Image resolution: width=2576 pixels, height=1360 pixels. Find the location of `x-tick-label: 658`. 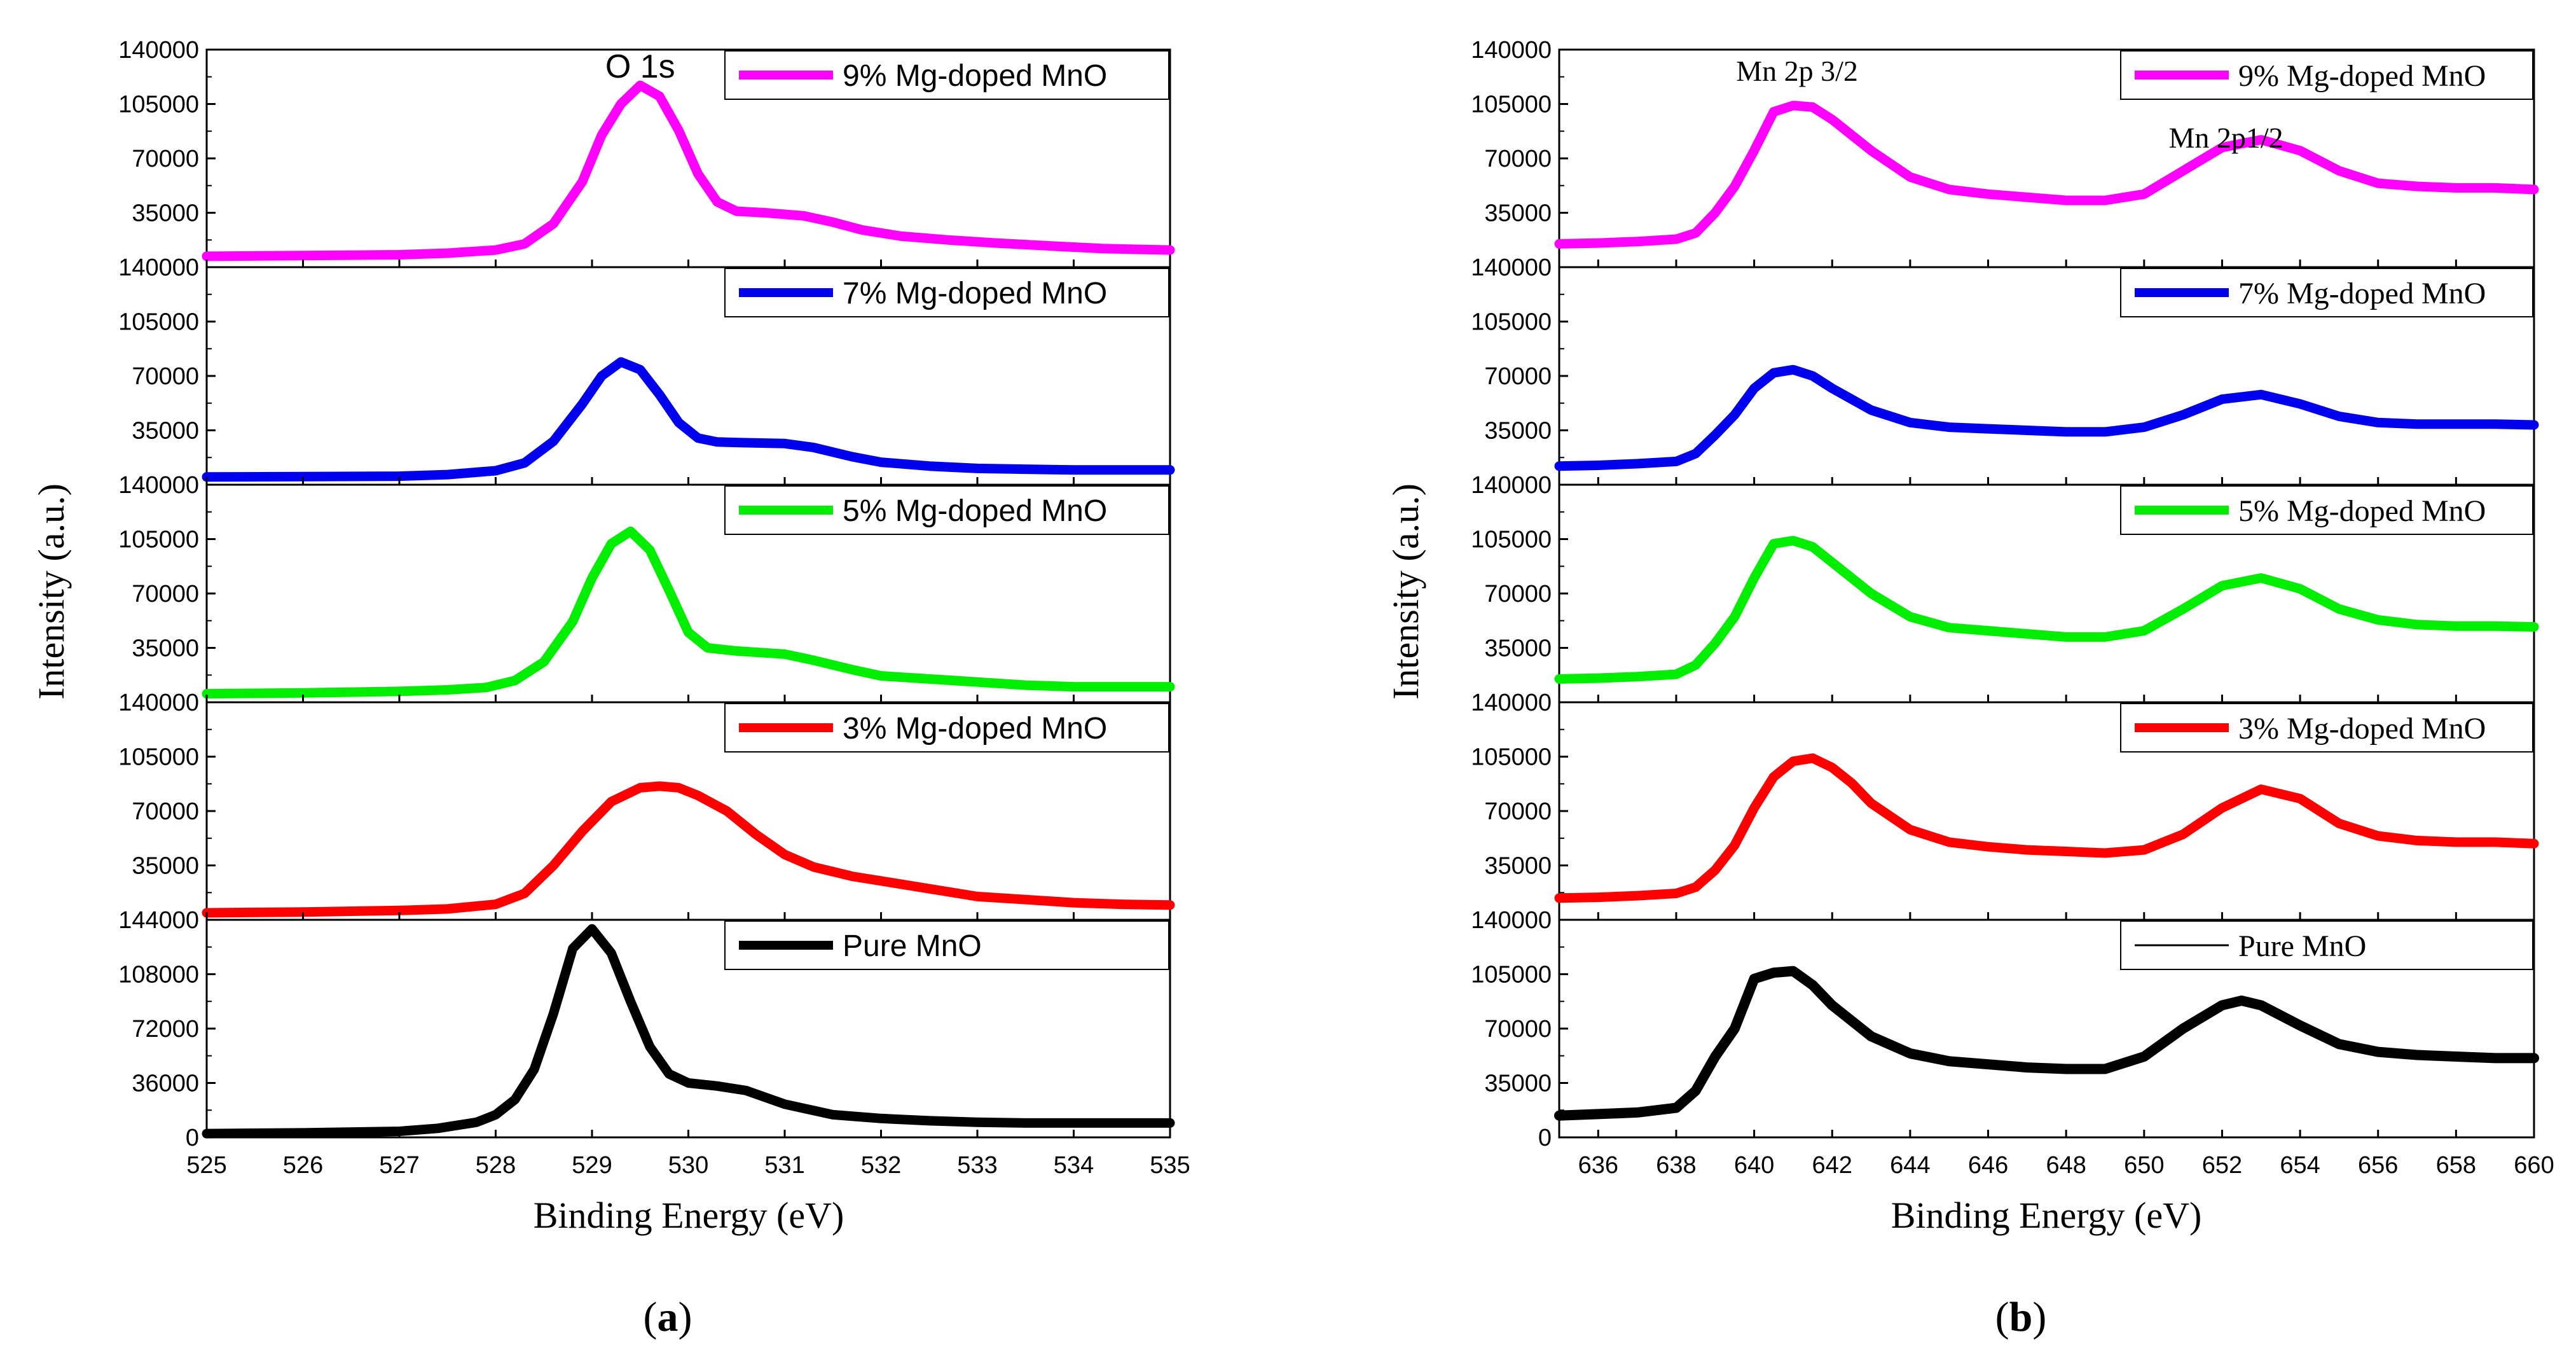

x-tick-label: 658 is located at coordinates (2456, 1165).